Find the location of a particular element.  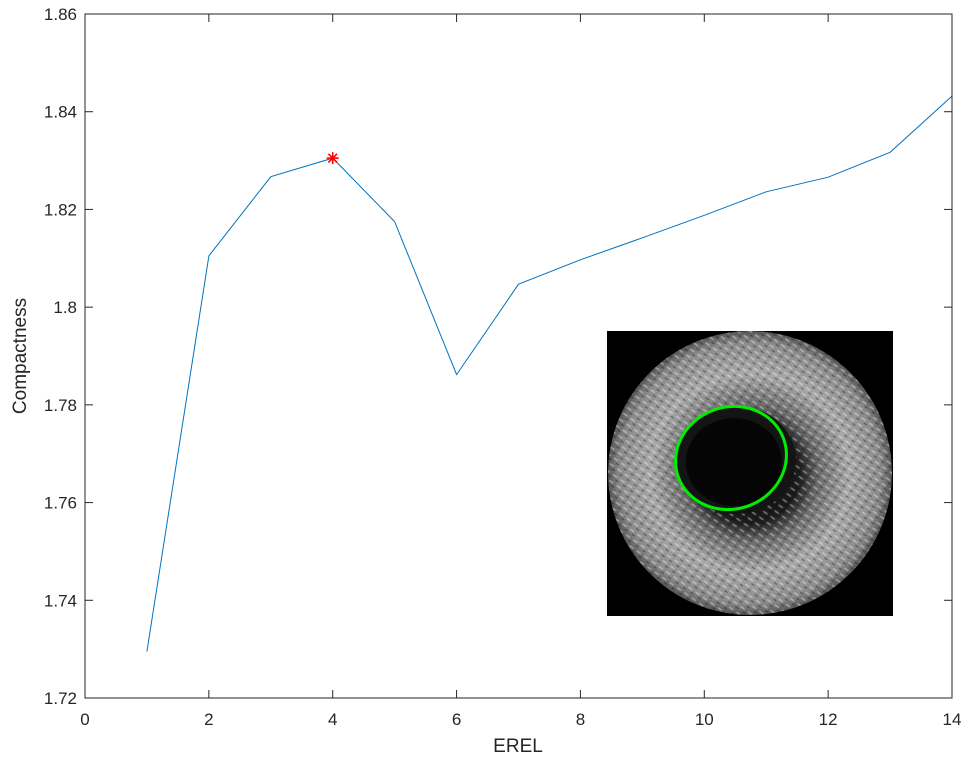

x-tick-label: 12 is located at coordinates (828, 719).